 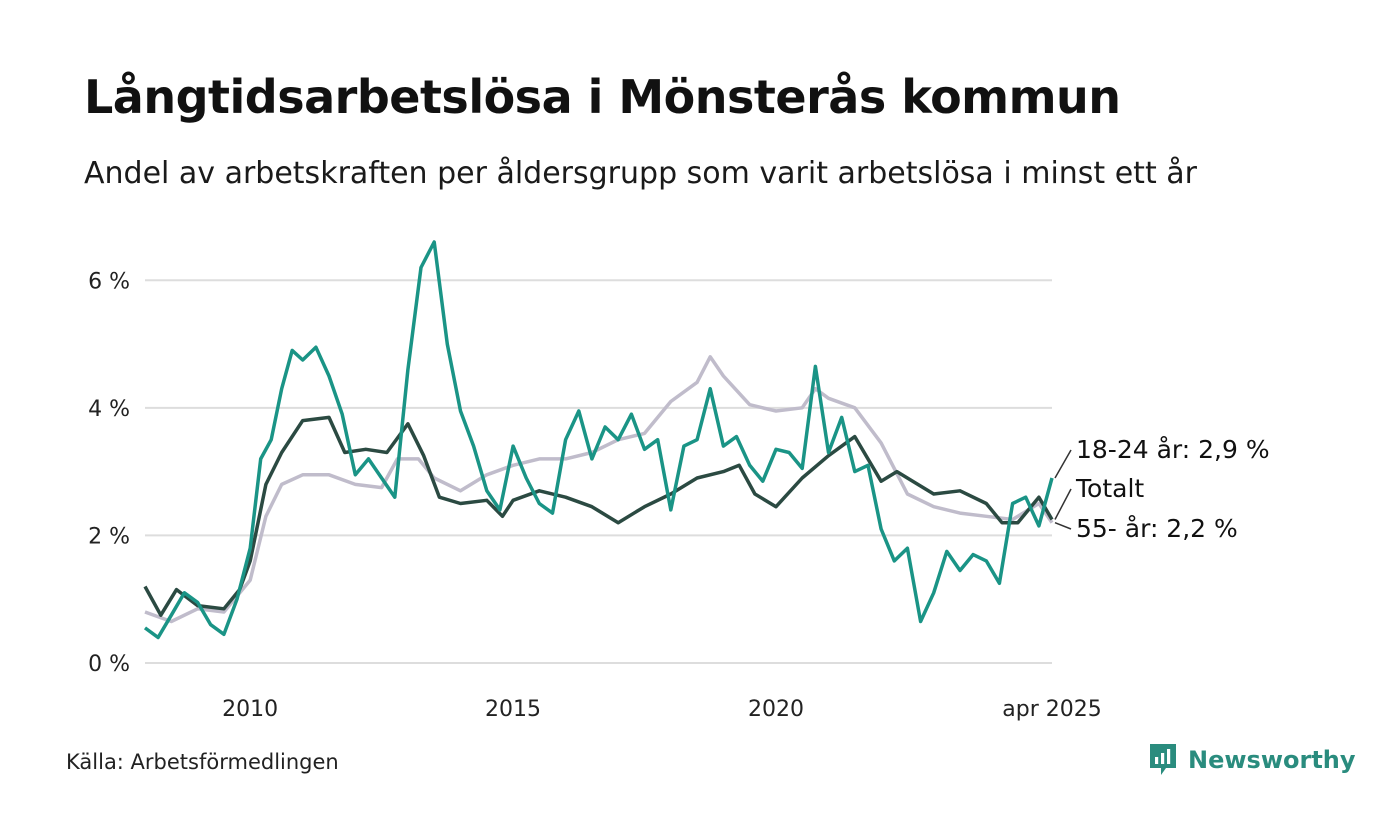 What do you see at coordinates (1272, 760) in the screenshot?
I see `brand-name: Newsworthy` at bounding box center [1272, 760].